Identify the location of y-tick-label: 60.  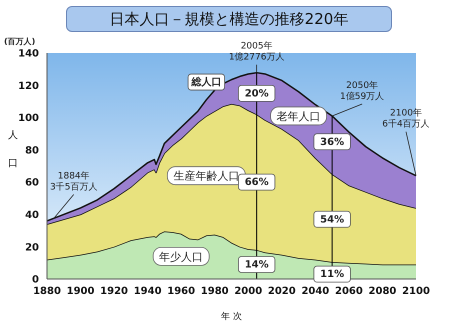
(32, 183).